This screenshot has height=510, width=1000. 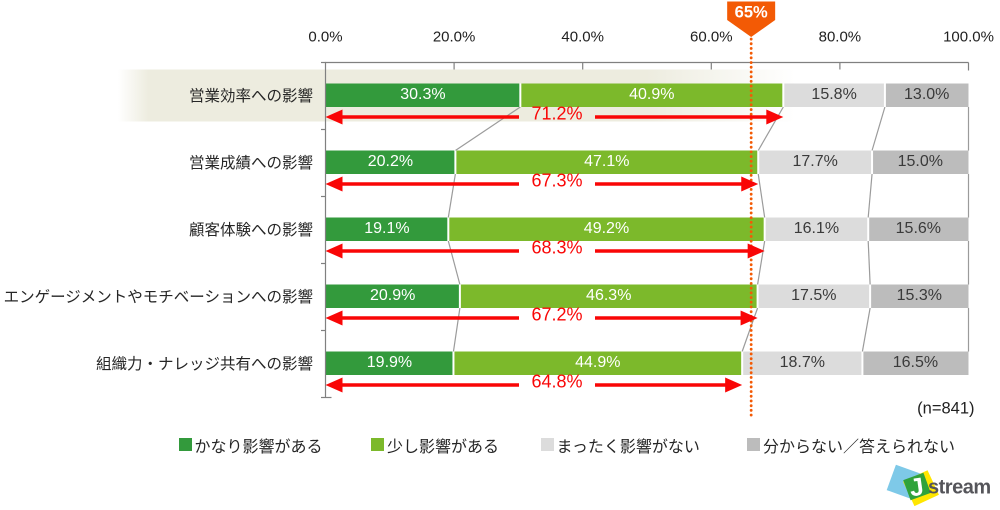 I want to click on bar-value-label: 20.2%, so click(x=390, y=162).